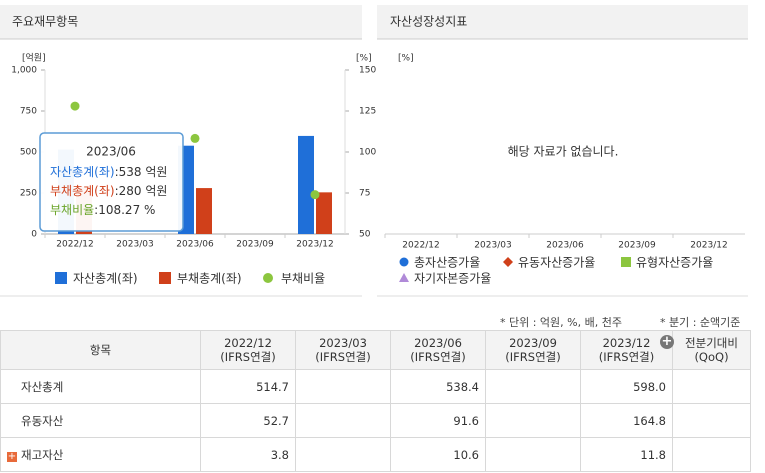  Describe the element at coordinates (209, 279) in the screenshot. I see `legend-label: 부채총계(좌)` at that location.